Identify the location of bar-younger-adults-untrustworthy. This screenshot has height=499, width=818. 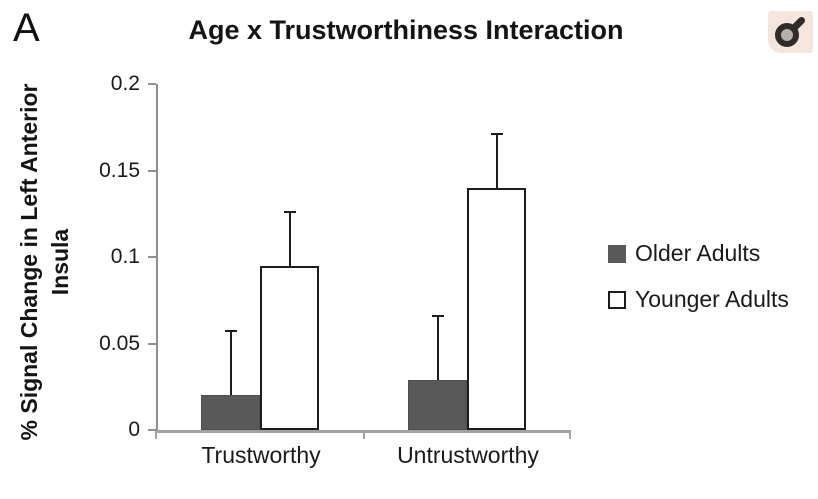
(496, 308).